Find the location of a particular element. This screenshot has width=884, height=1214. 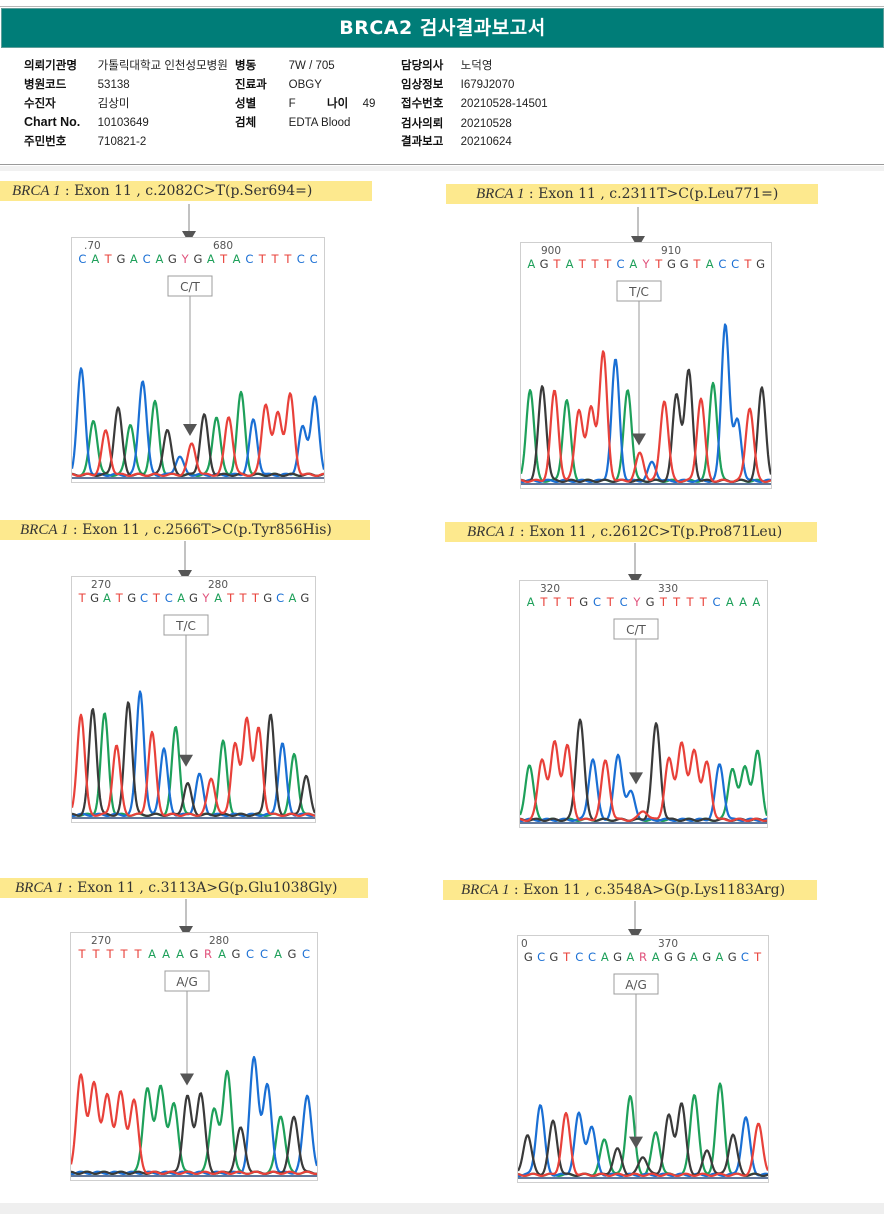

position-tick-label: 270 is located at coordinates (101, 585).